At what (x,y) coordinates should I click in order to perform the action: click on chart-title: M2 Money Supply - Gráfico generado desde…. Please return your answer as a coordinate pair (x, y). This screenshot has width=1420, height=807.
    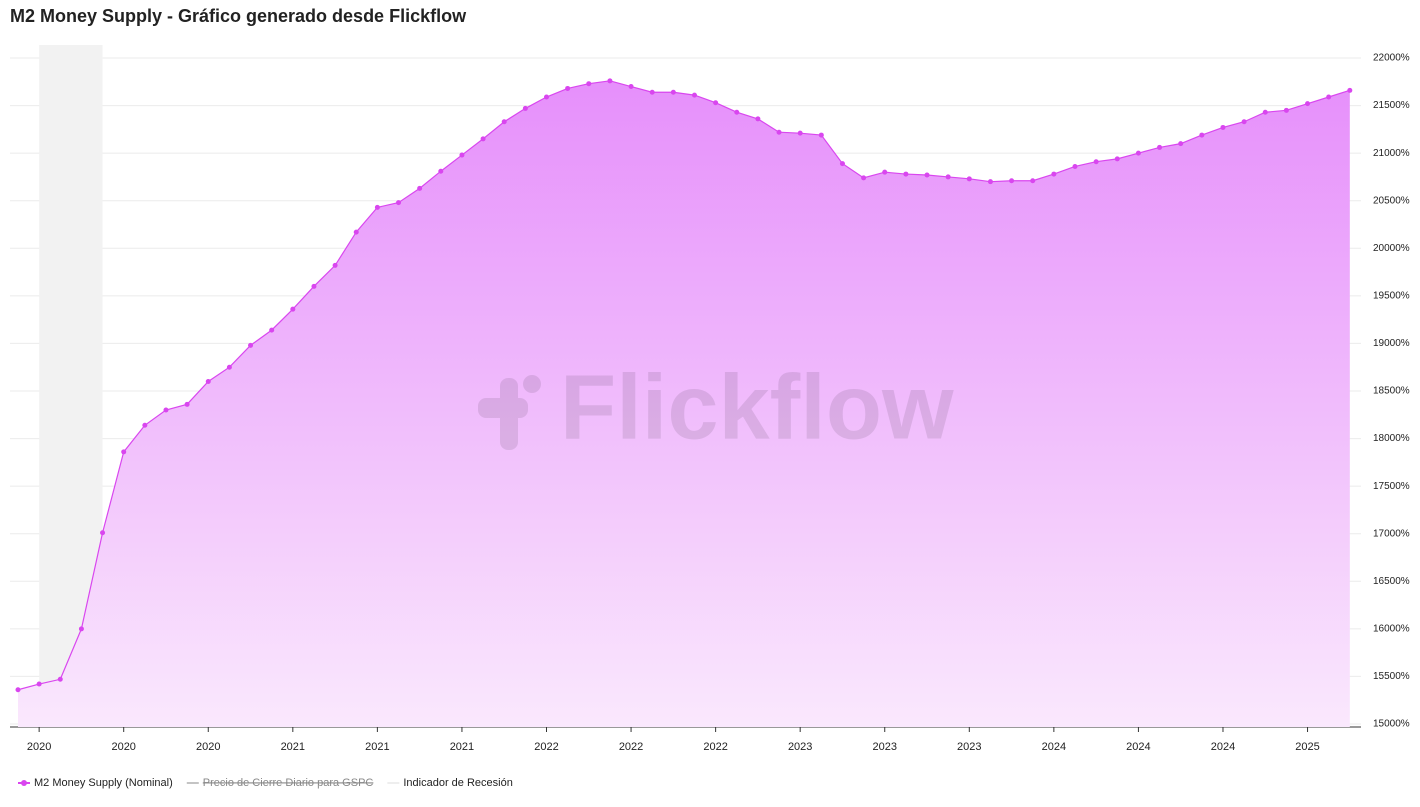
    Looking at the image, I should click on (238, 16).